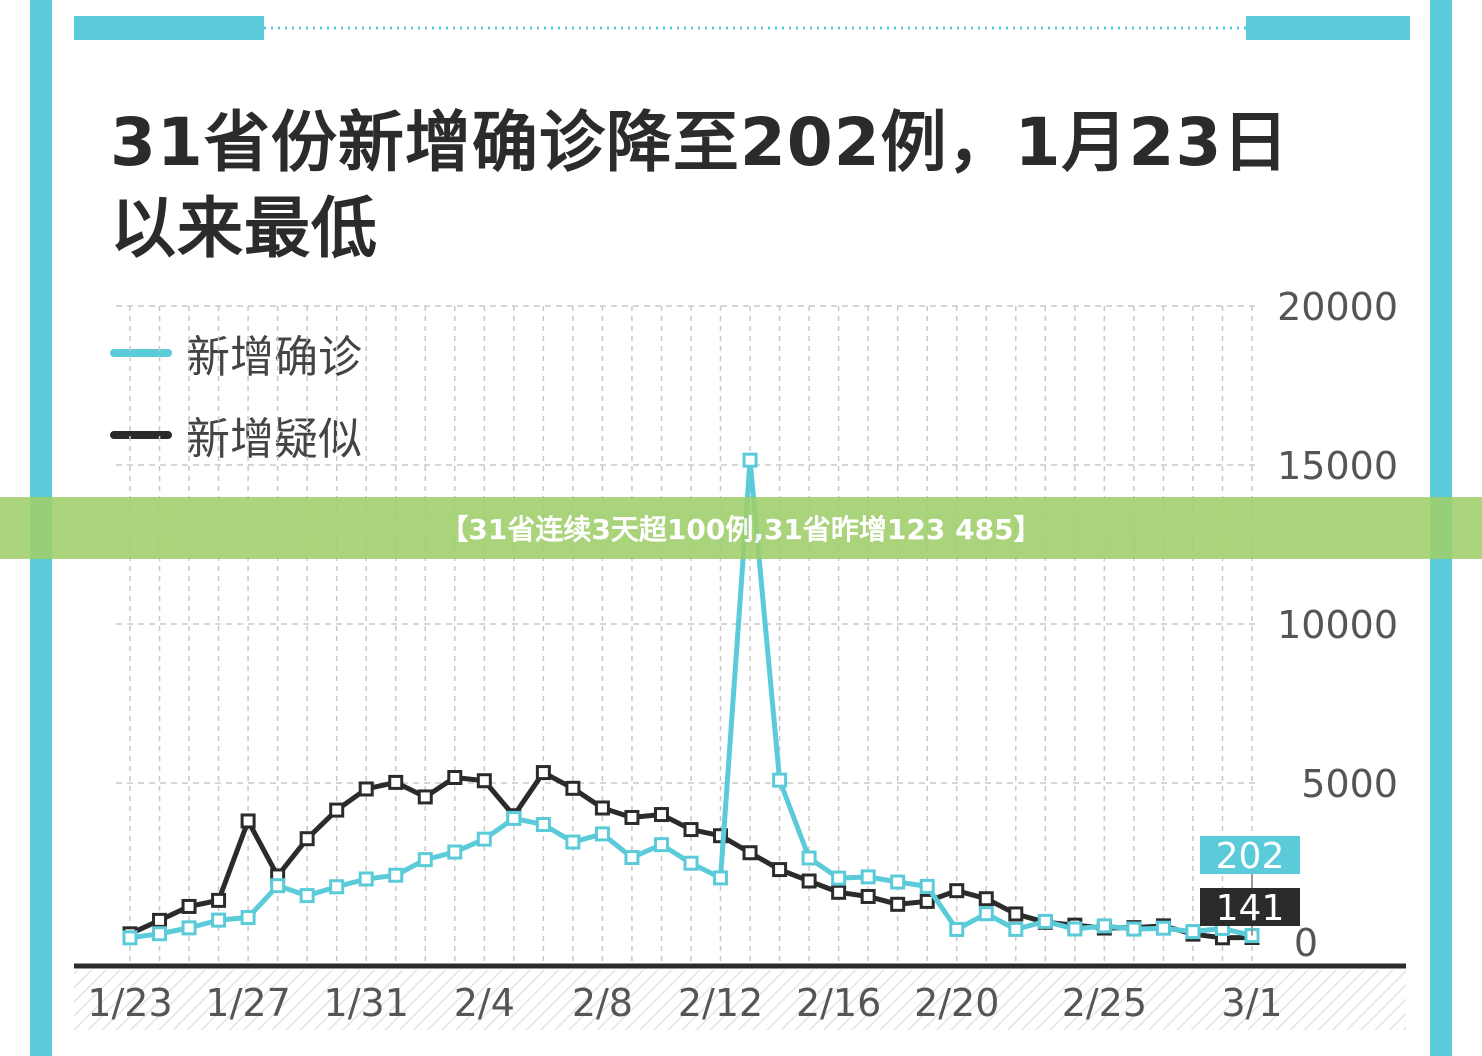 The image size is (1482, 1056). What do you see at coordinates (129, 1003) in the screenshot?
I see `x-tick-label: 1/23` at bounding box center [129, 1003].